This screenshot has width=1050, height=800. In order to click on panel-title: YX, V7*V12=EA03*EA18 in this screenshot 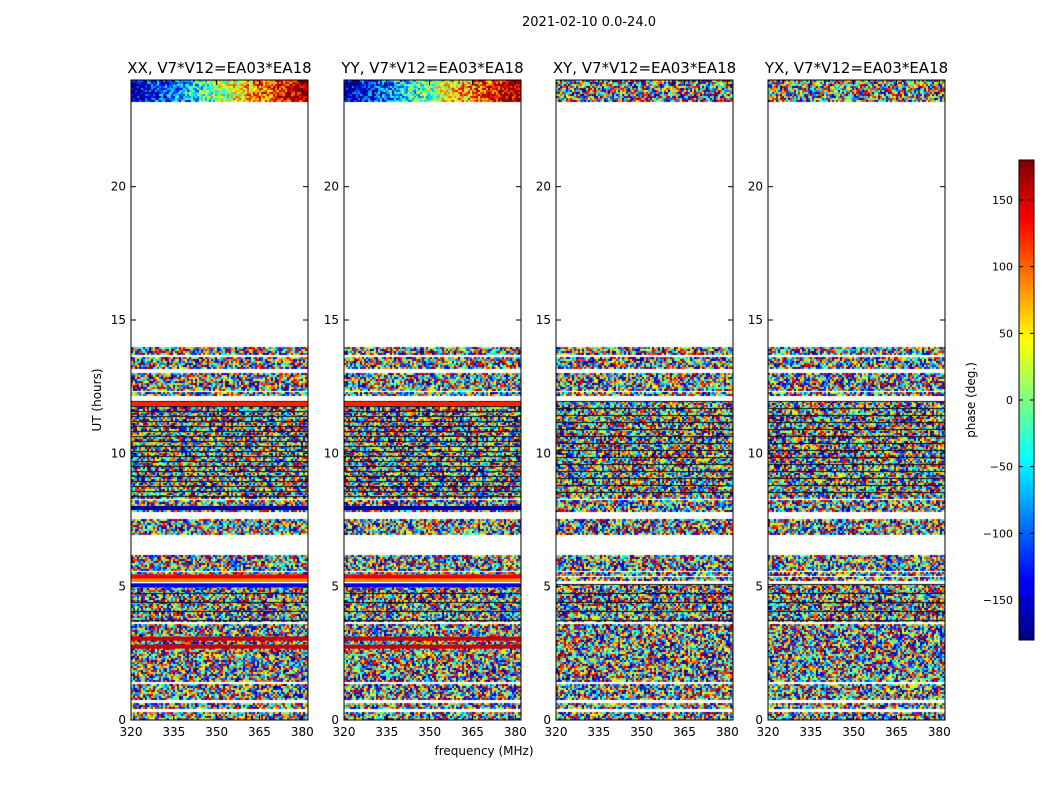, I will do `click(856, 68)`.